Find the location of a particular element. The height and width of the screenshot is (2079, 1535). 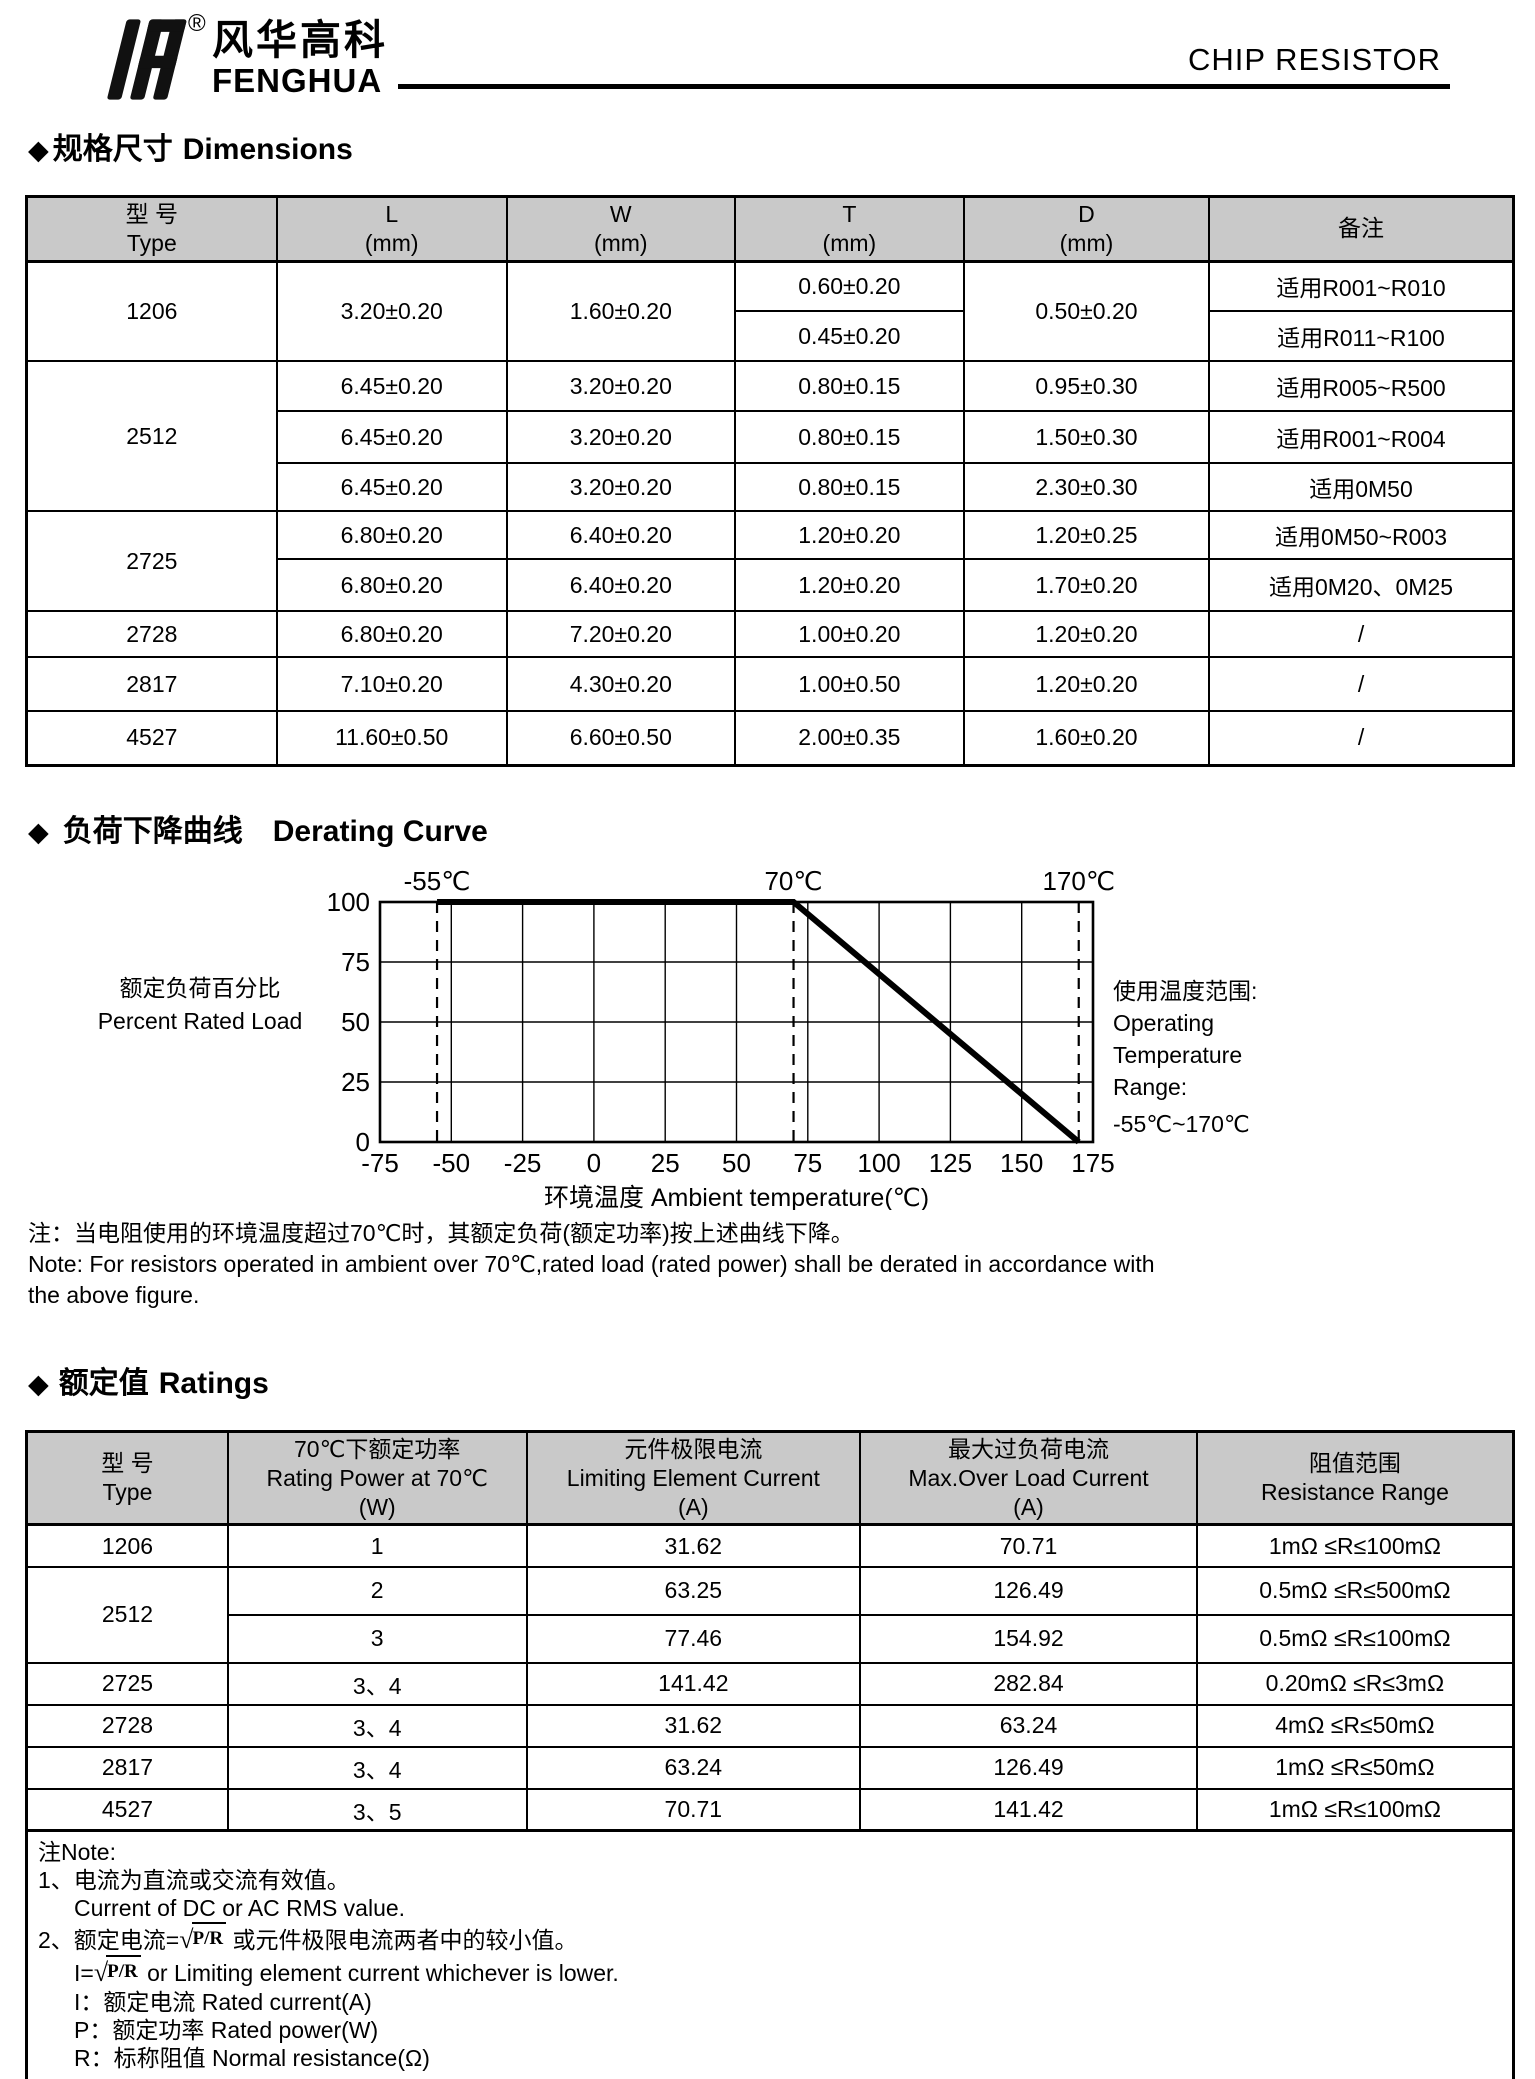

brand-name-cn: 风华高科 is located at coordinates (300, 40).